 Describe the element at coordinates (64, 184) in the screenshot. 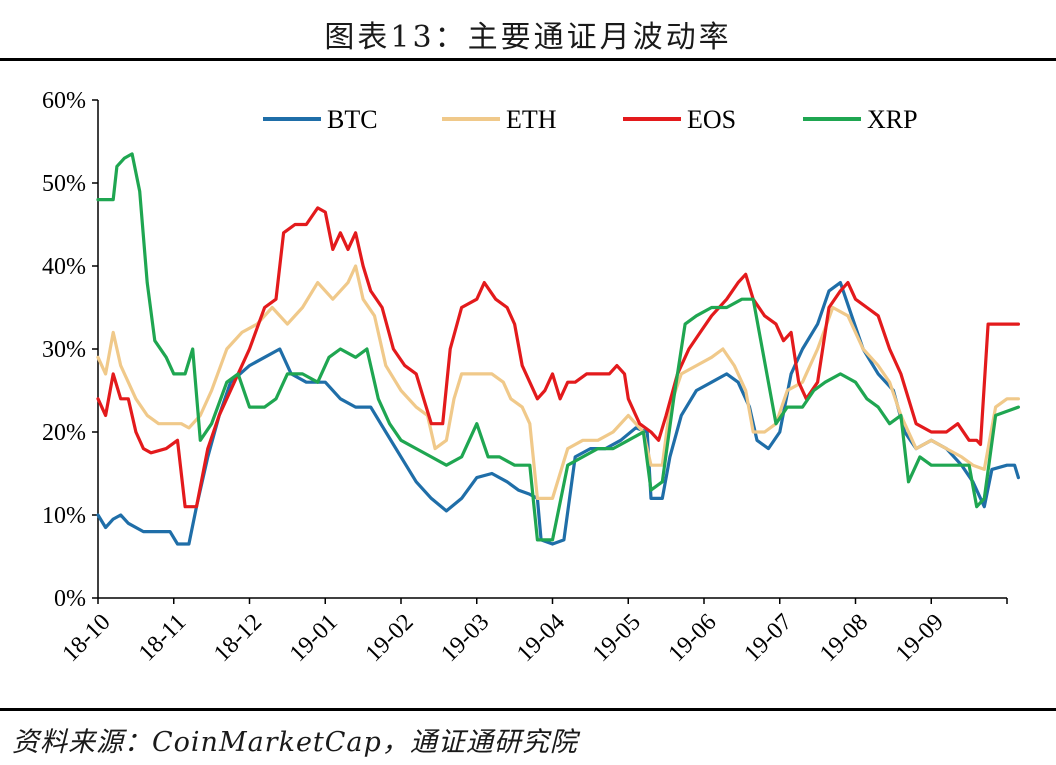

I see `y-tick-label: 50%` at that location.